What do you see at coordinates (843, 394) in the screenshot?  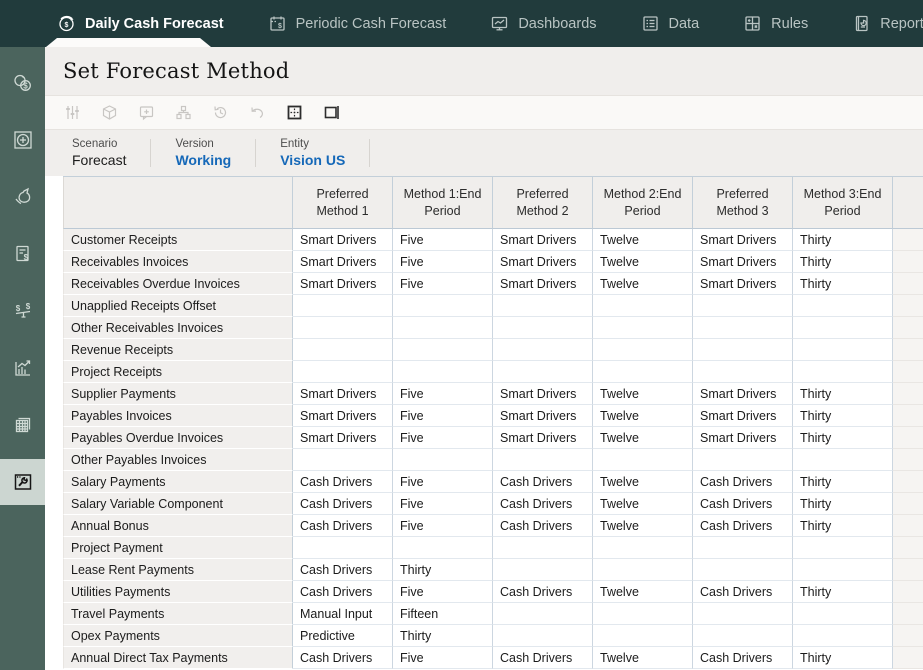 I see `grid-cell-r8c6: Thirty` at bounding box center [843, 394].